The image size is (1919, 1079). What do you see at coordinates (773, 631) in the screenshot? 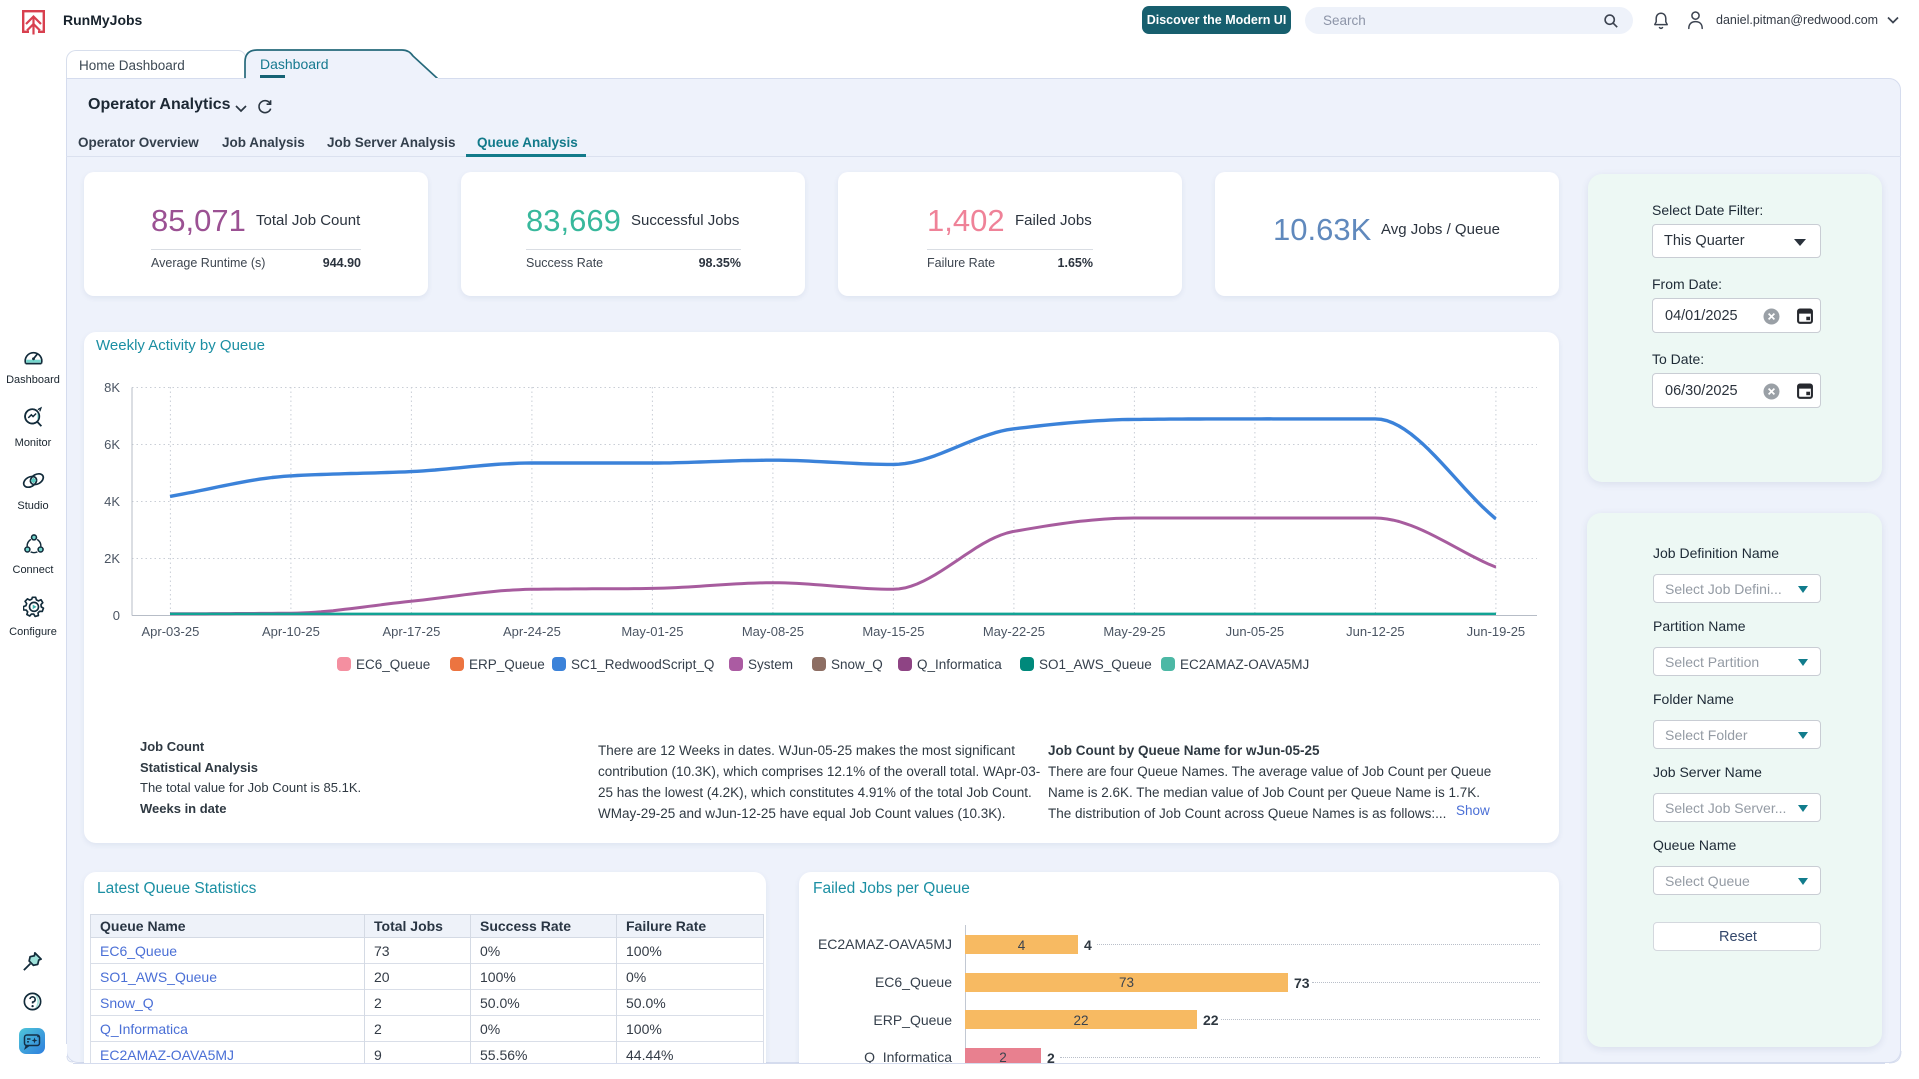
I see `svg-text: May-08-25` at bounding box center [773, 631].